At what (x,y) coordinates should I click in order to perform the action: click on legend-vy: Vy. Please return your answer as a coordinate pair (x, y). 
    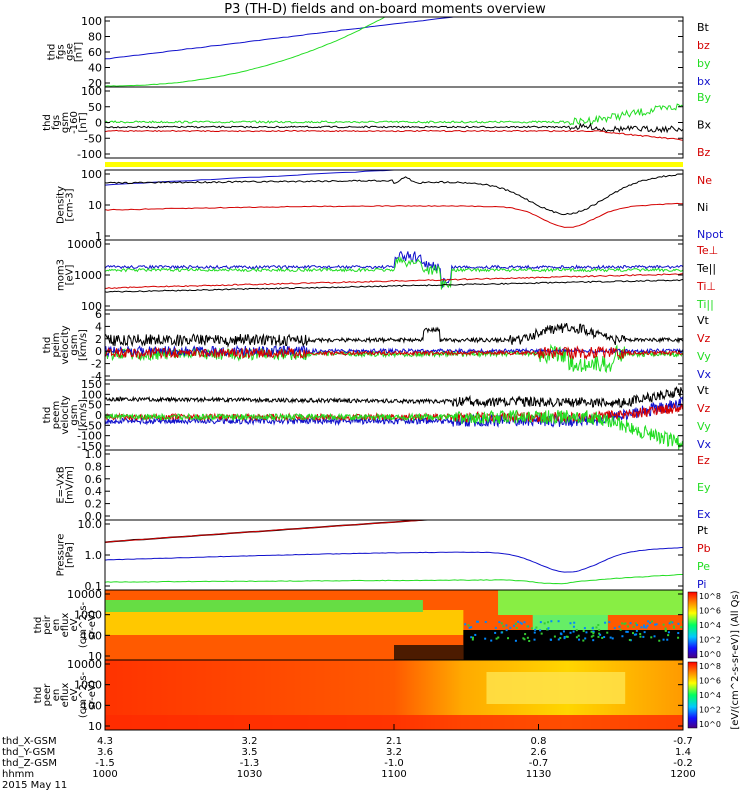
    Looking at the image, I should click on (704, 356).